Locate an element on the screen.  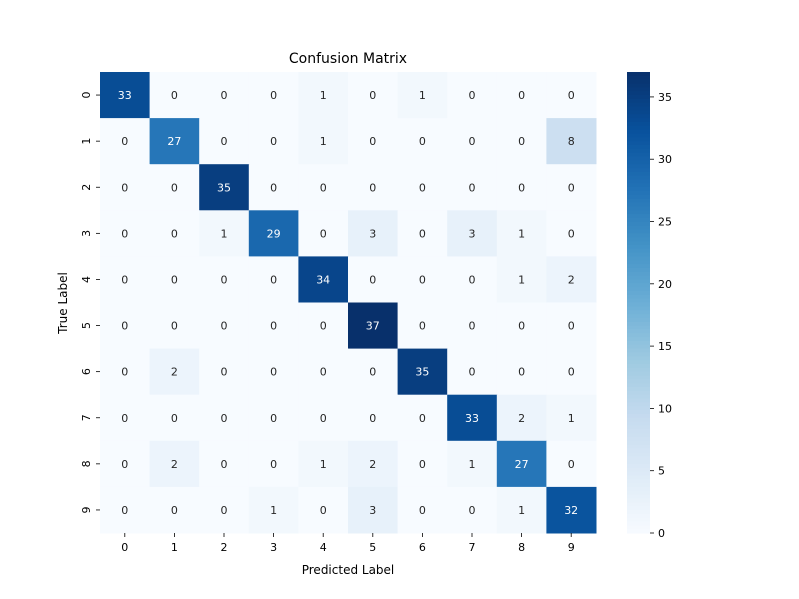
heatmap-cell-r3-c9 is located at coordinates (571, 233).